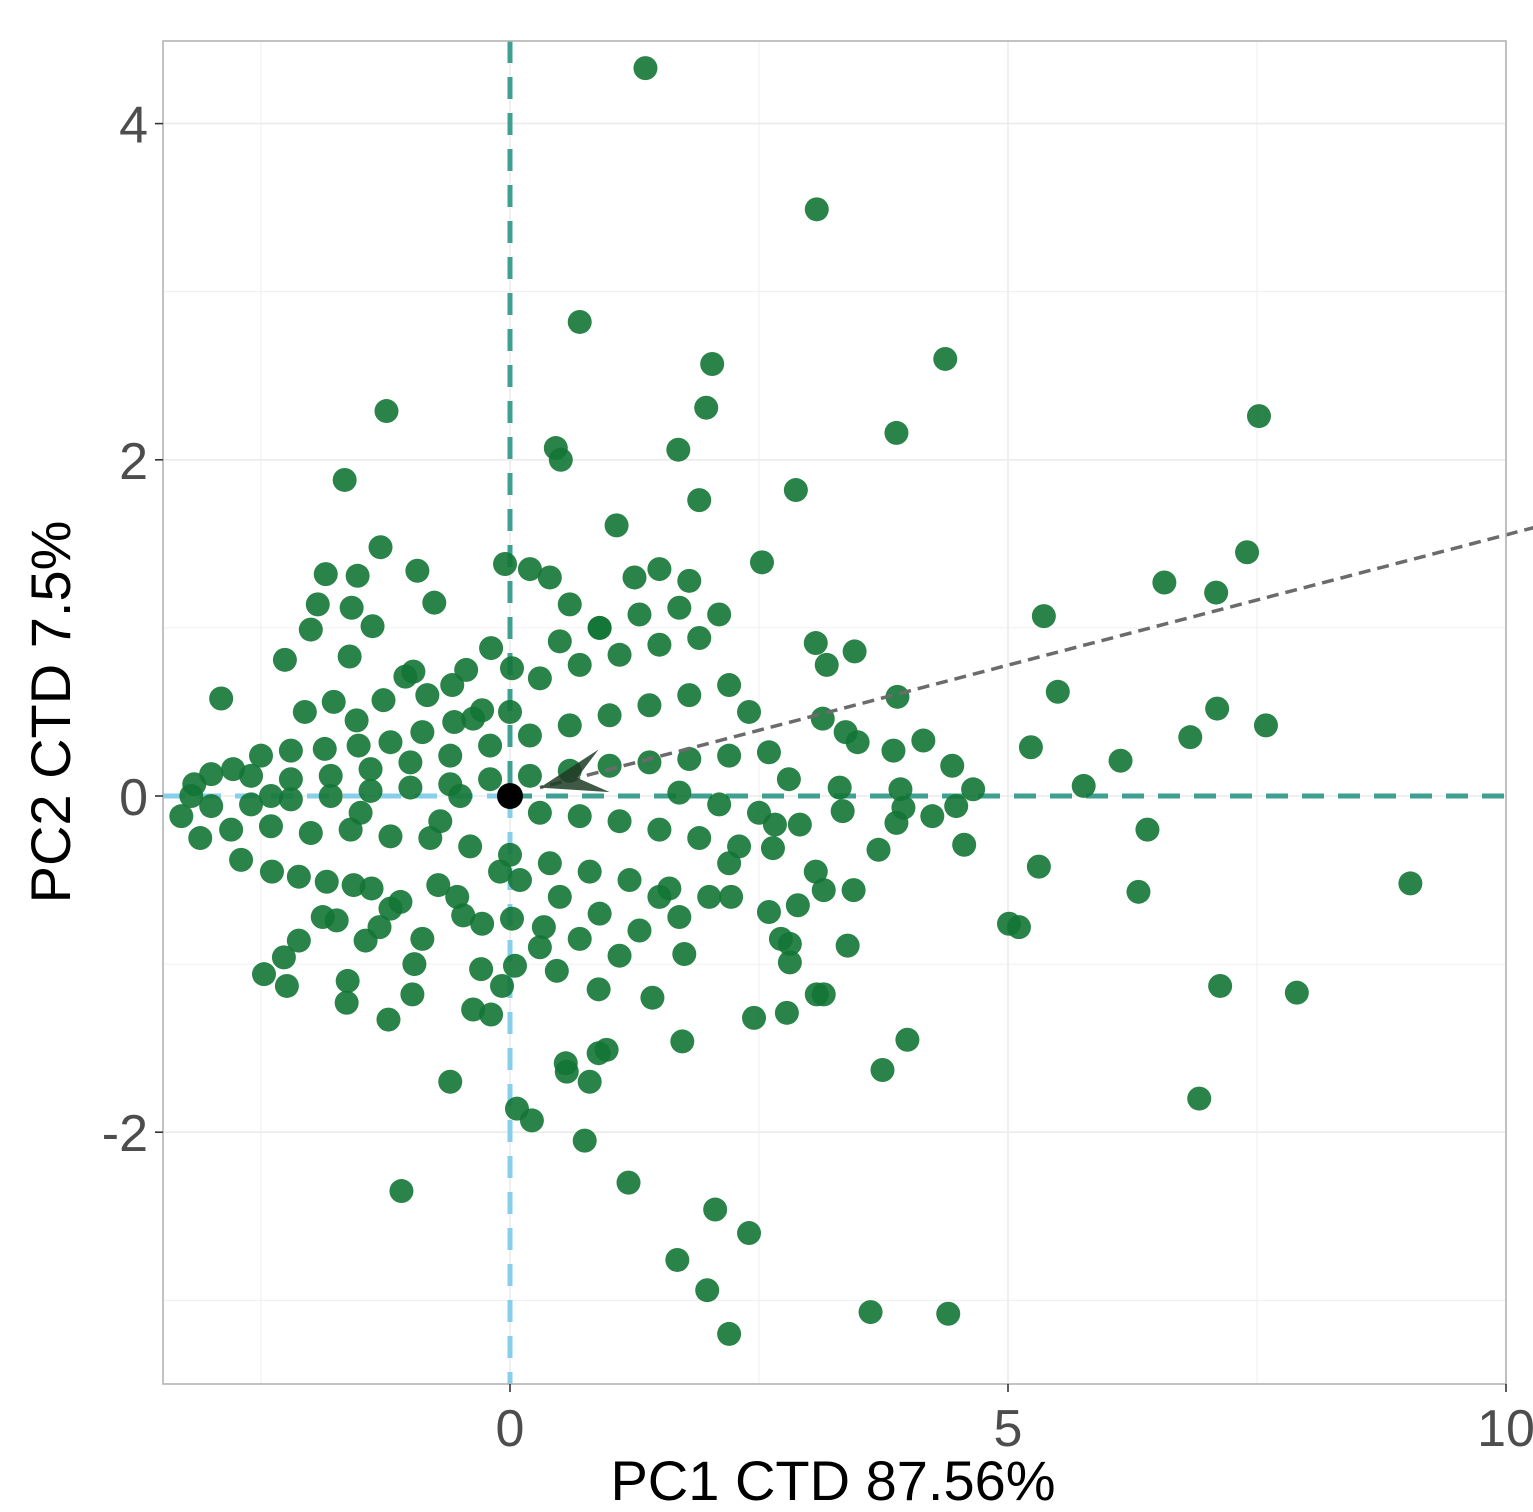 This screenshot has width=1533, height=1512. I want to click on y-axis-ticks: -2 0 2 4, so click(132, 630).